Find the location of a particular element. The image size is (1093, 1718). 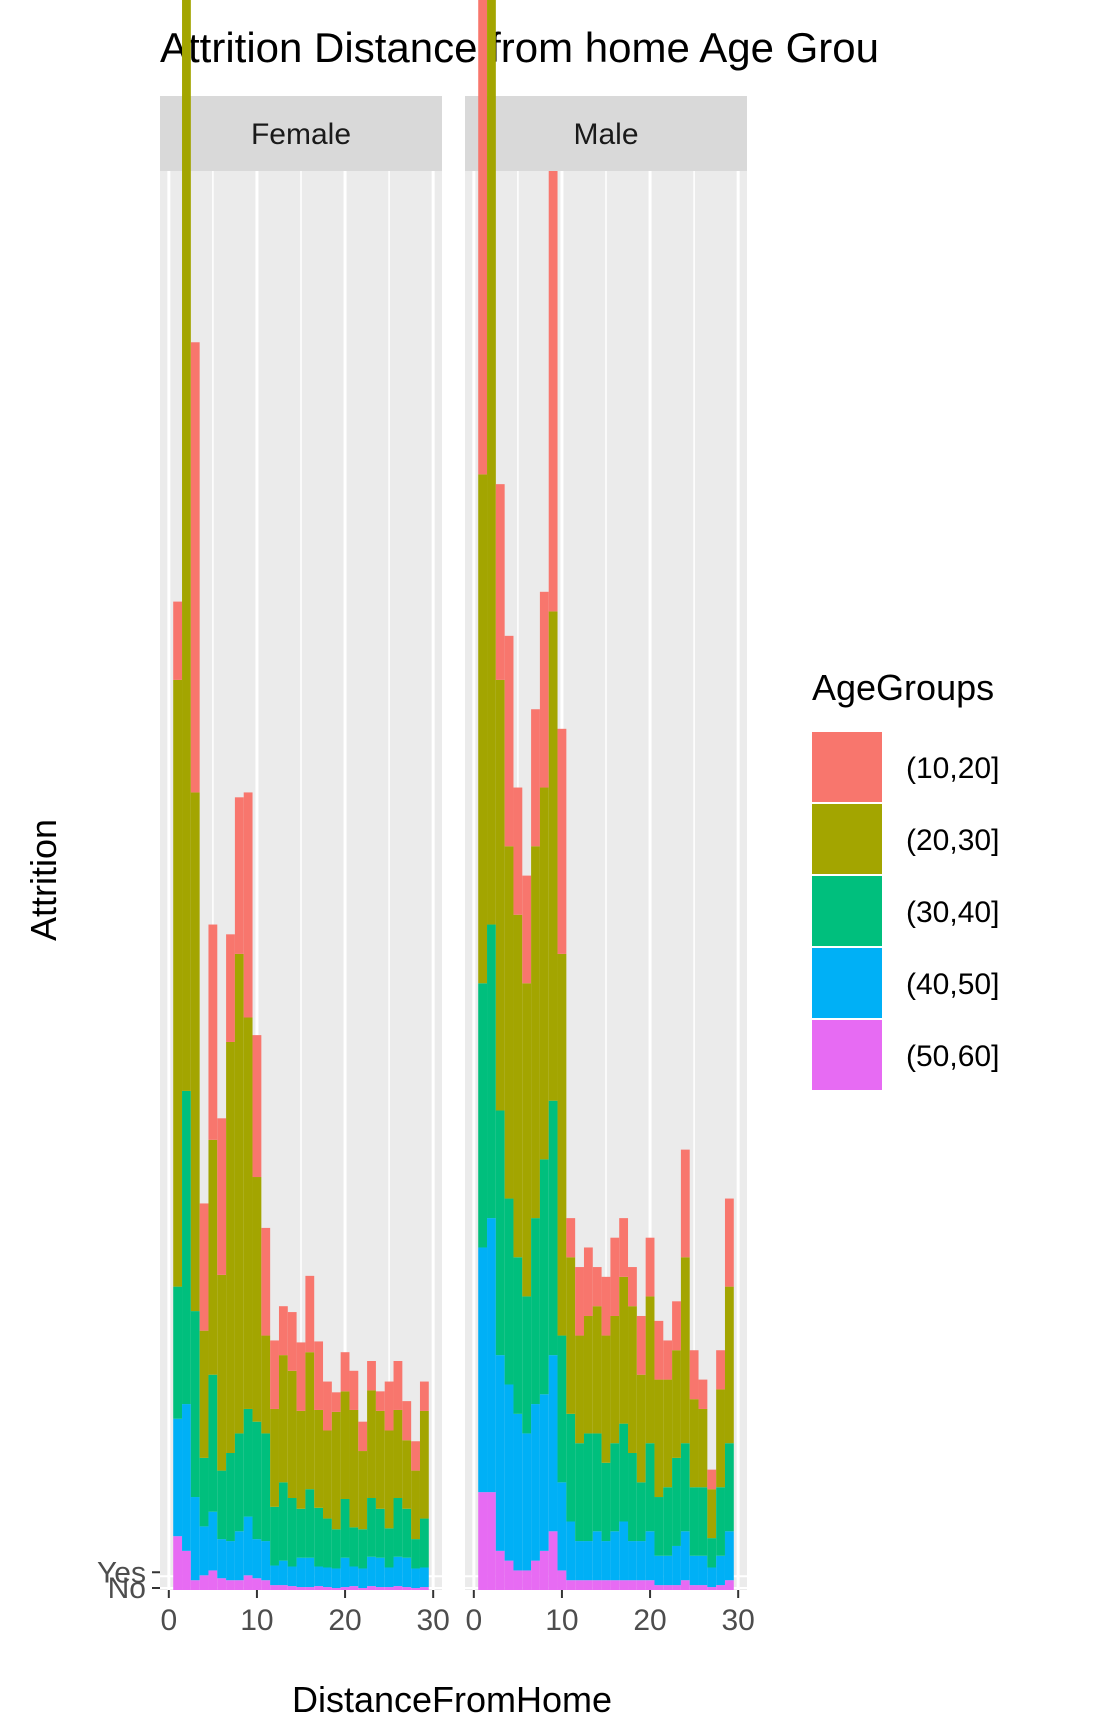

x-tick-label: 0 is located at coordinates (168, 1620).